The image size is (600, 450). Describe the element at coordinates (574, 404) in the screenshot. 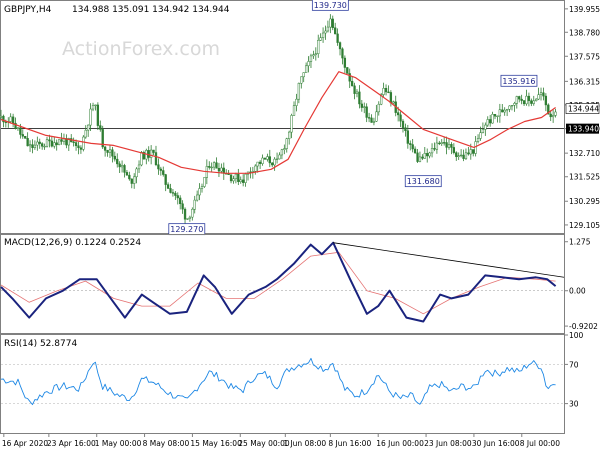

I see `rsi-tick-label: 30` at that location.